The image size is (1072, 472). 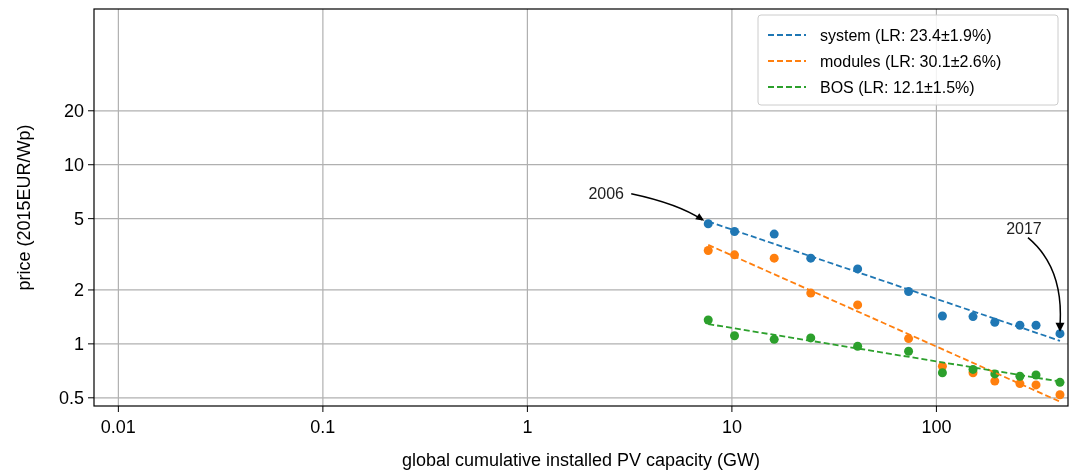 I want to click on x-tick-label: 10, so click(x=731, y=427).